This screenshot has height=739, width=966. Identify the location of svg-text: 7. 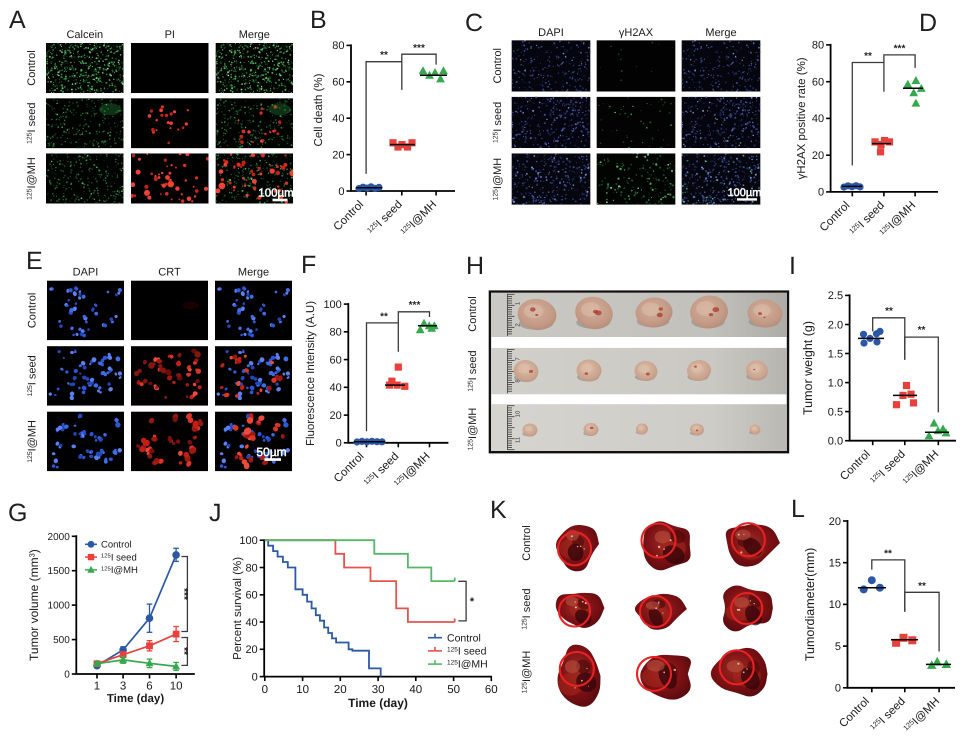
(518, 359).